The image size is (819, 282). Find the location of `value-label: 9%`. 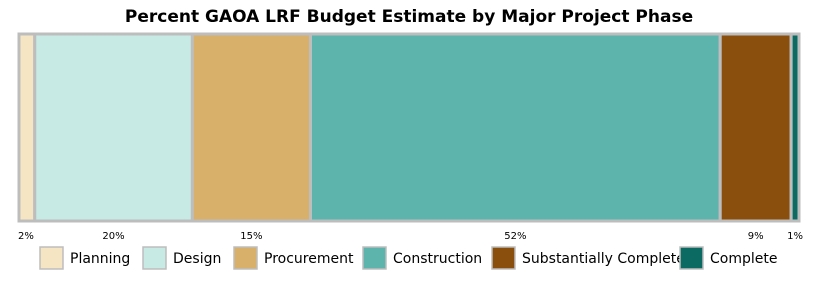

value-label: 9% is located at coordinates (756, 236).